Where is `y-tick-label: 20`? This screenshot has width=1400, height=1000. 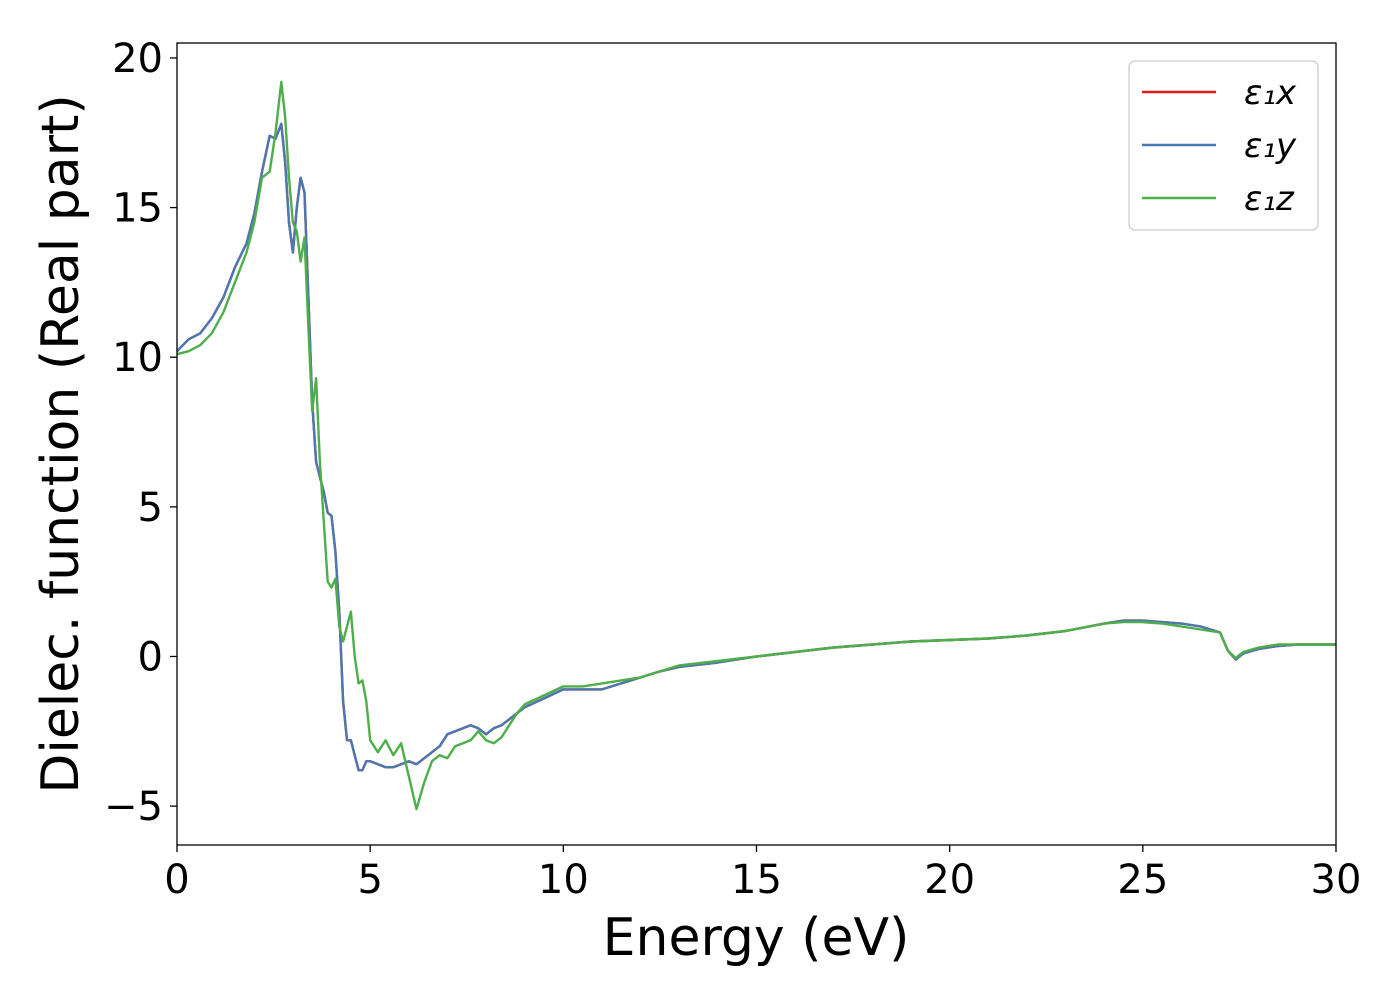 y-tick-label: 20 is located at coordinates (137, 59).